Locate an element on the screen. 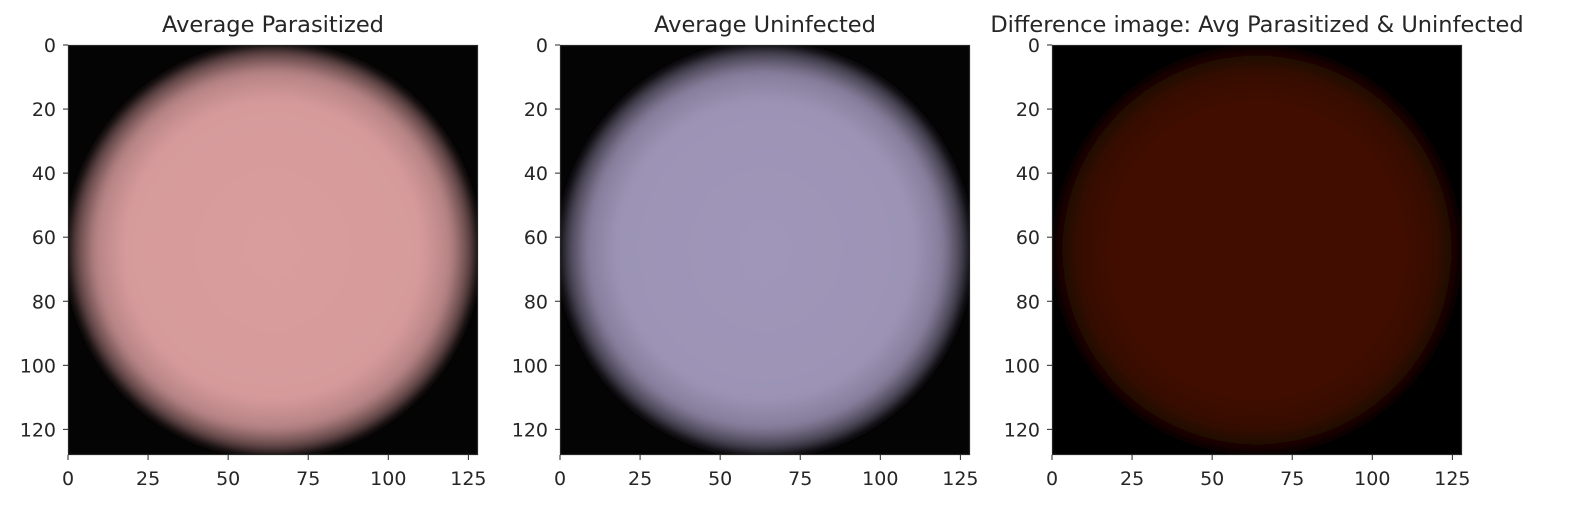 Image resolution: width=1571 pixels, height=506 pixels. subplot-title: Average Parasitized is located at coordinates (273, 25).